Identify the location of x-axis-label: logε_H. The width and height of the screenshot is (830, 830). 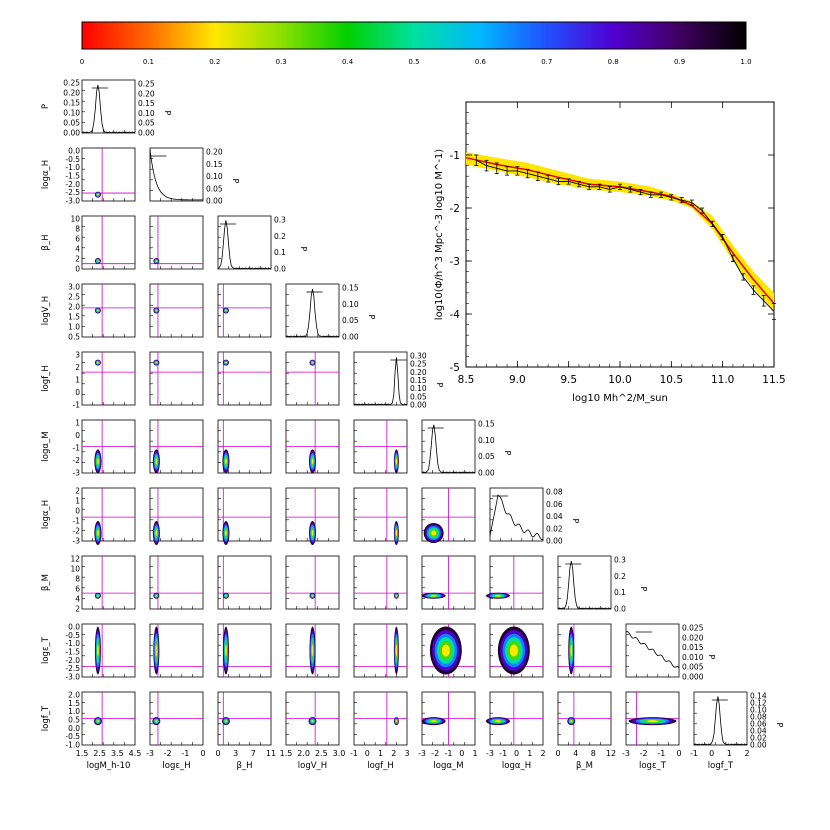
(176, 766).